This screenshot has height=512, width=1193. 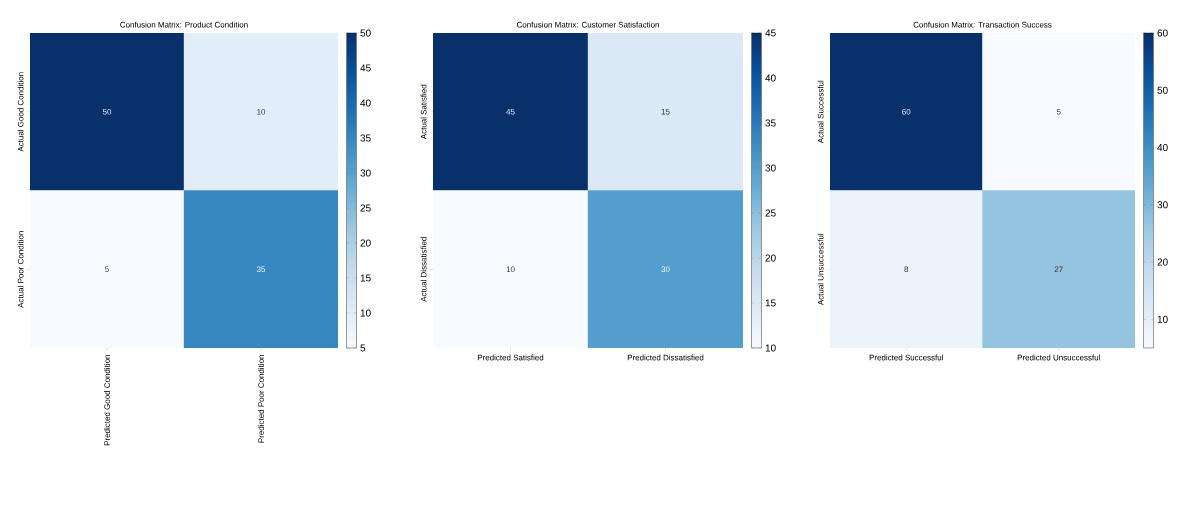 I want to click on color-bar-label: 5, so click(x=363, y=348).